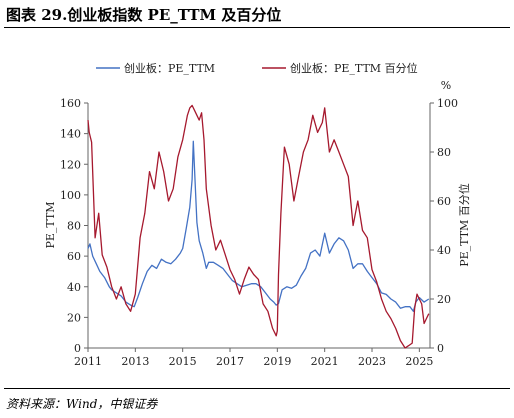 The image size is (514, 418). I want to click on y-axis-left-ticks: 0 20 40 60 80 100 120 140 160, so click(74, 226).